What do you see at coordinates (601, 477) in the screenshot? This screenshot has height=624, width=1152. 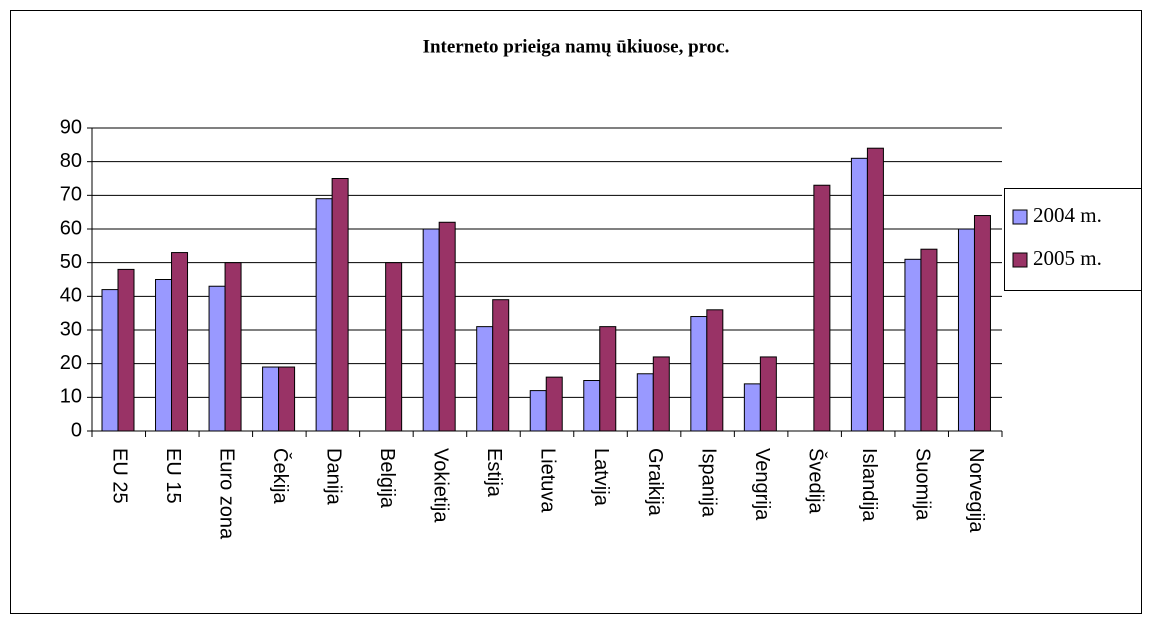 I see `x-tick-label: Latvija` at bounding box center [601, 477].